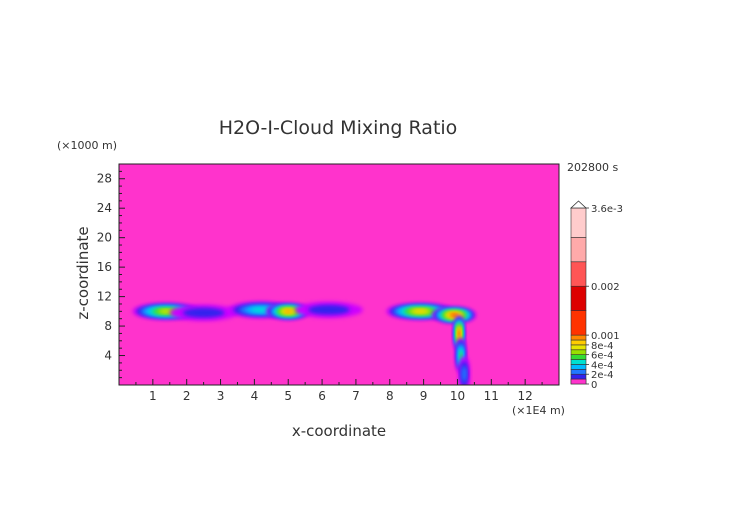  I want to click on colorbar-label: 8e-4, so click(602, 346).